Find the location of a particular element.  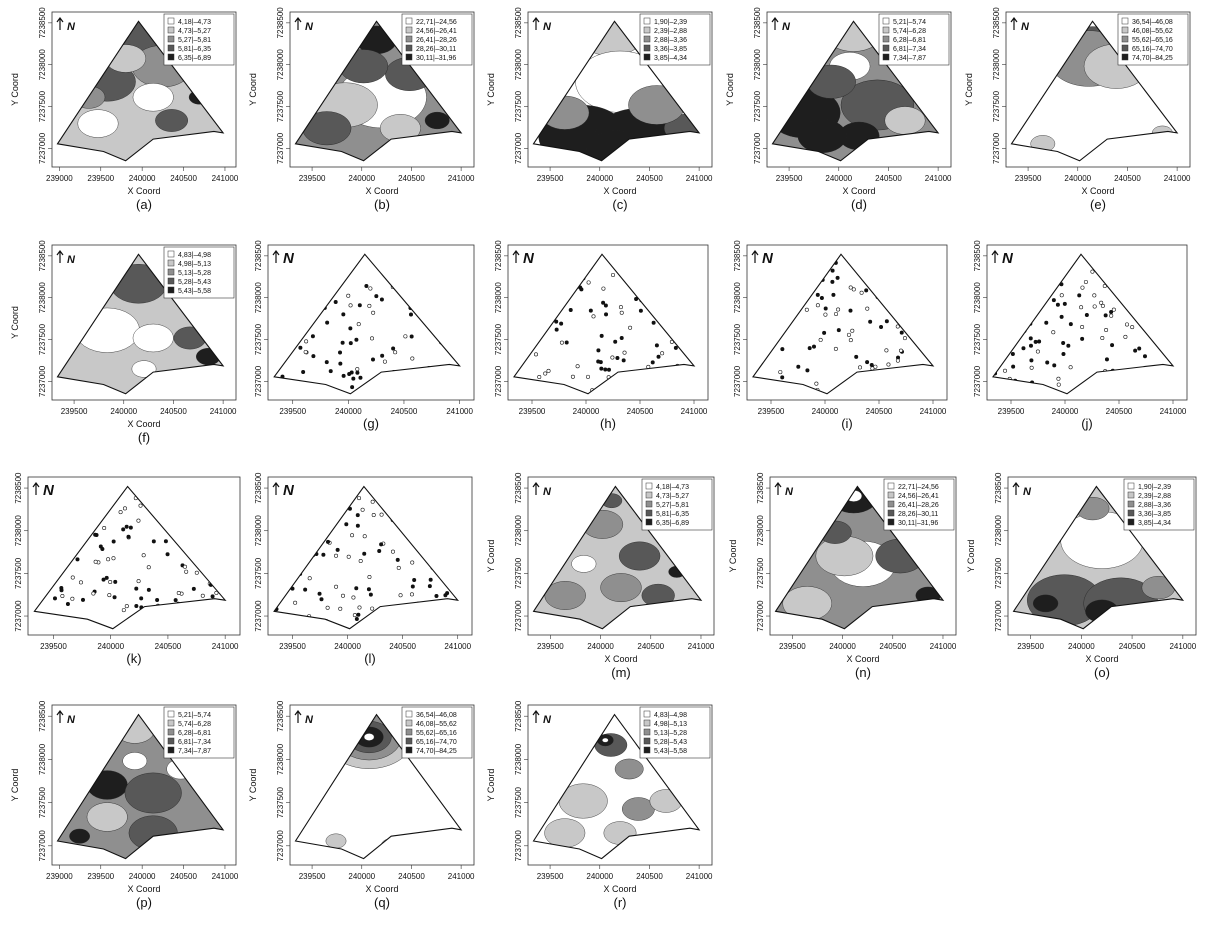

legend-entry: 4,83|–4,98 is located at coordinates (194, 255).